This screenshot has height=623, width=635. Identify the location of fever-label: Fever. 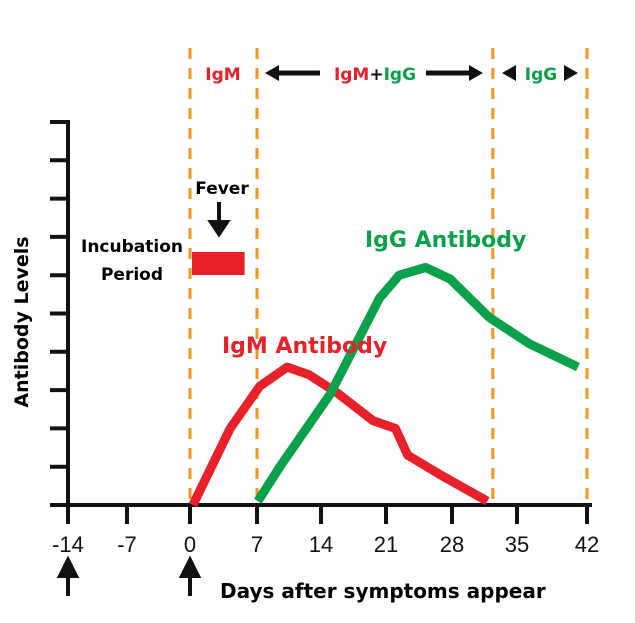
(222, 189).